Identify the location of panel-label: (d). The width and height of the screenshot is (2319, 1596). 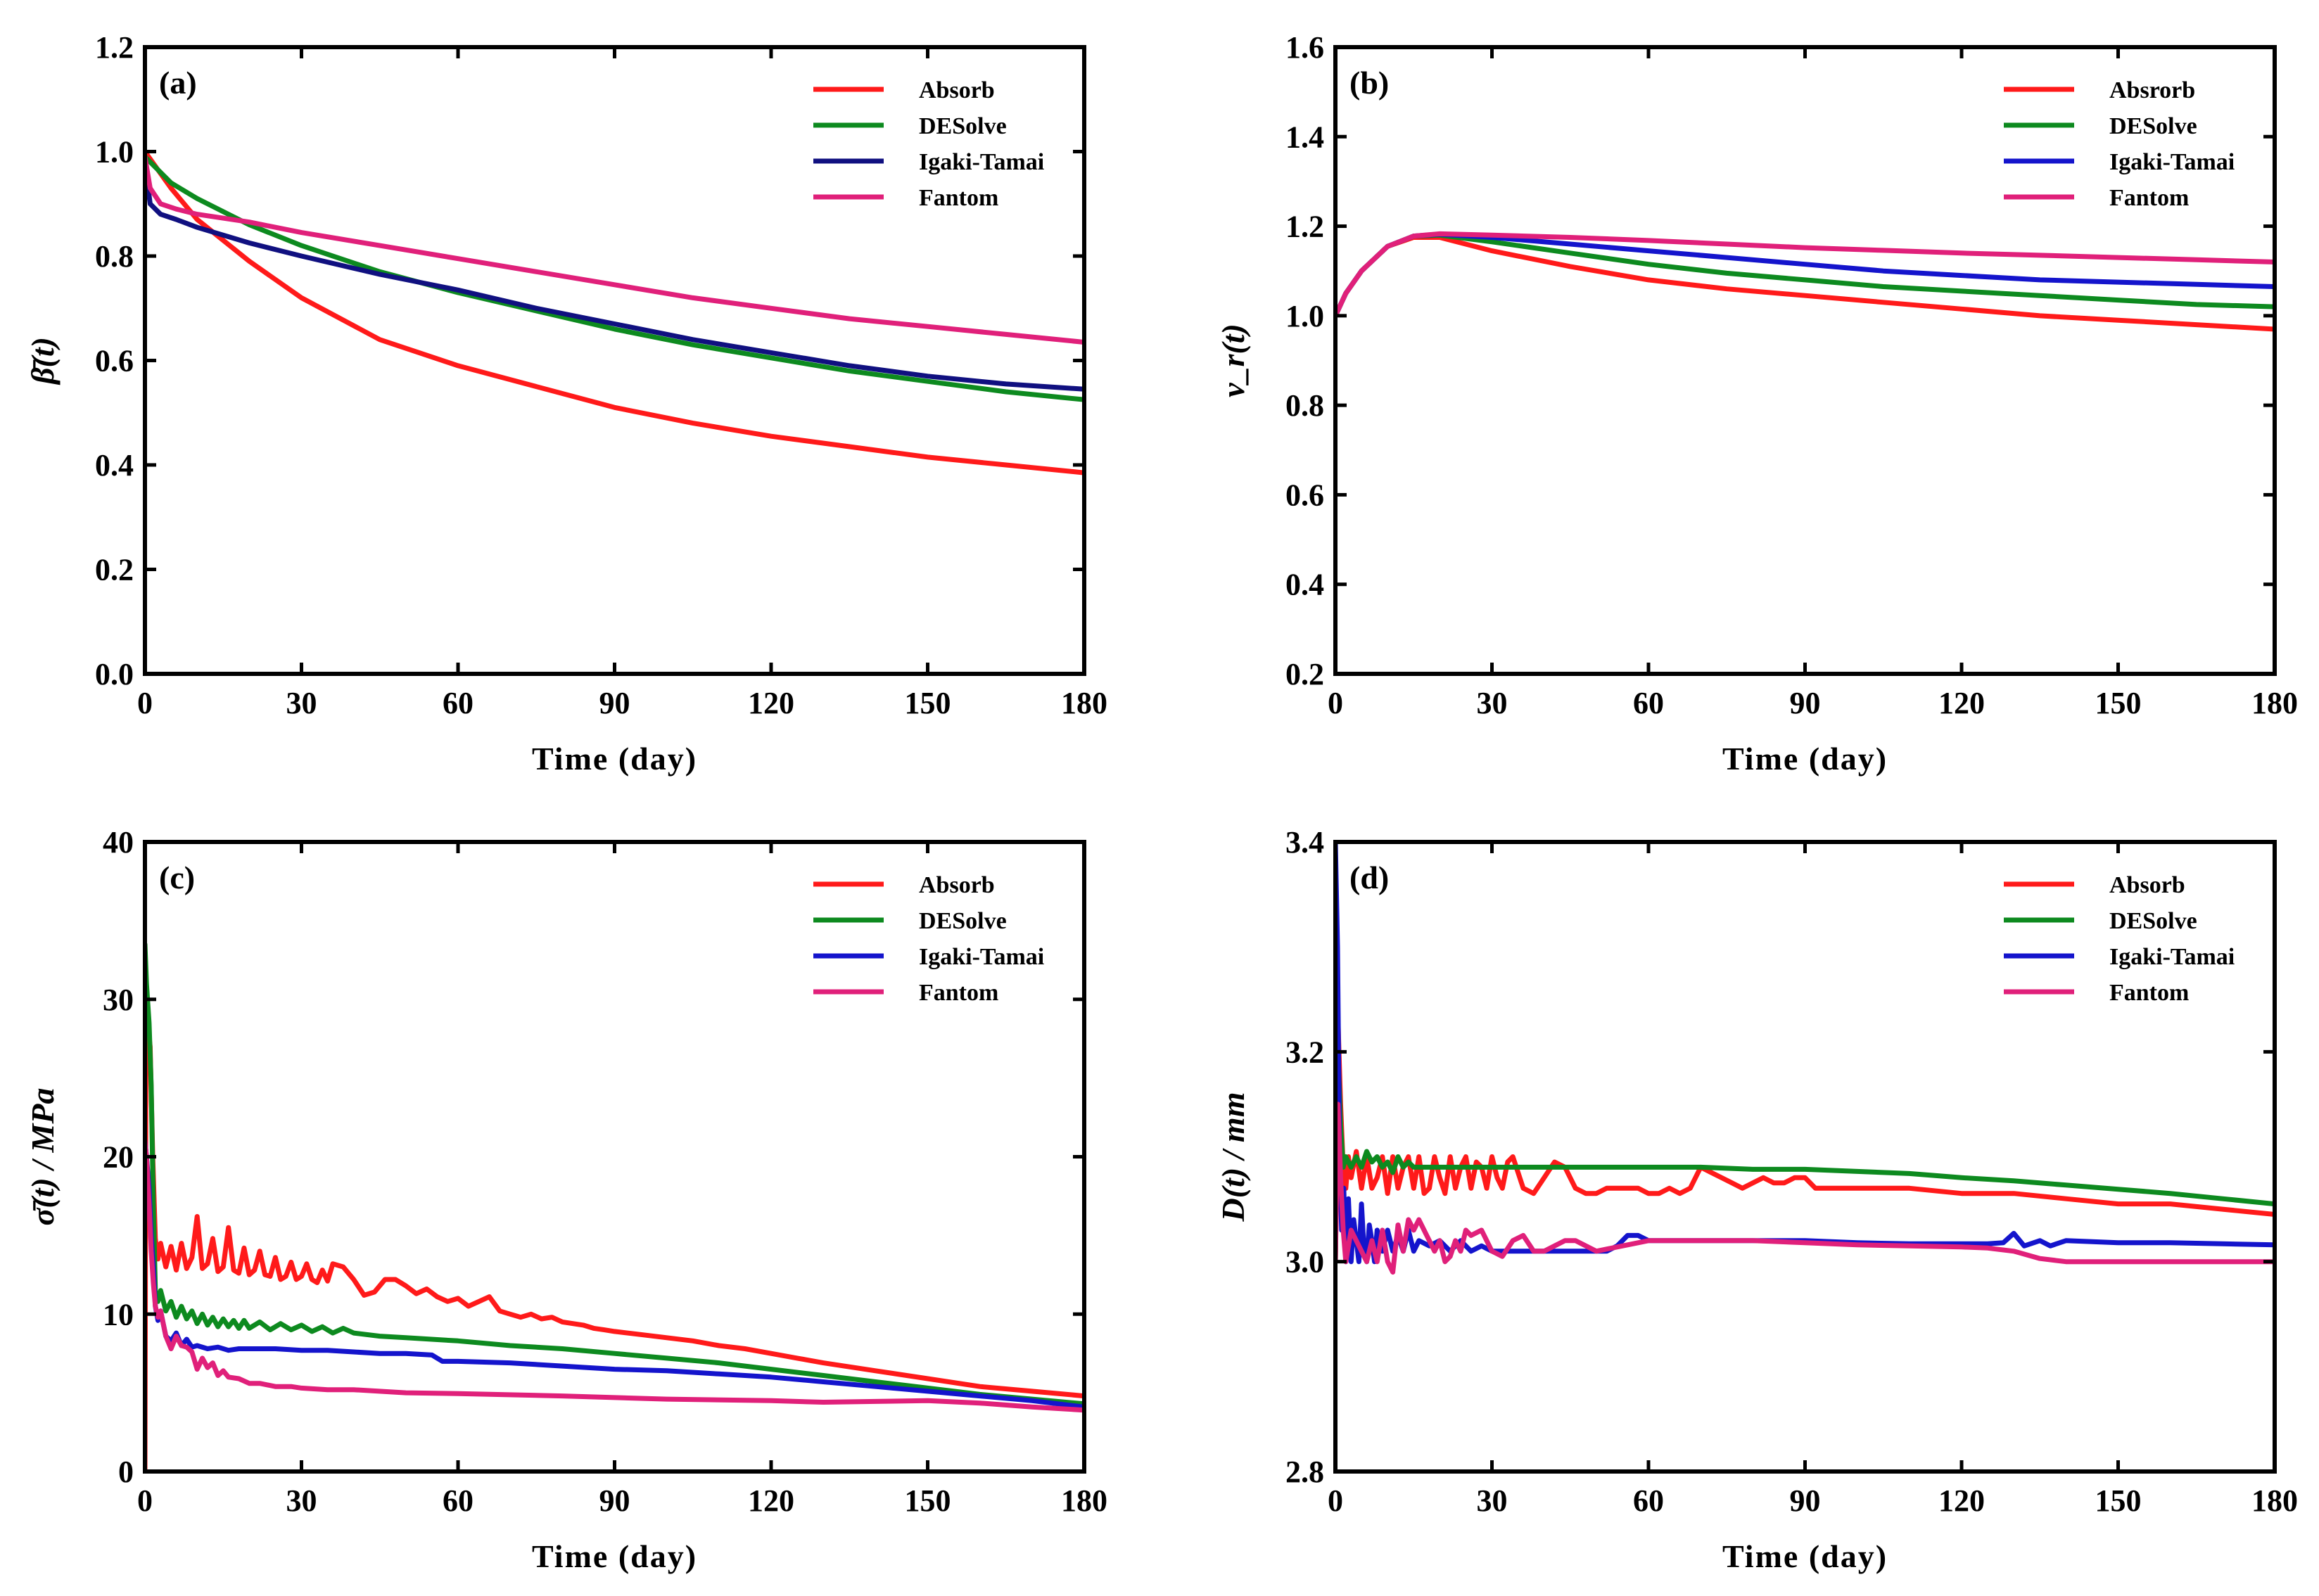
(1369, 877).